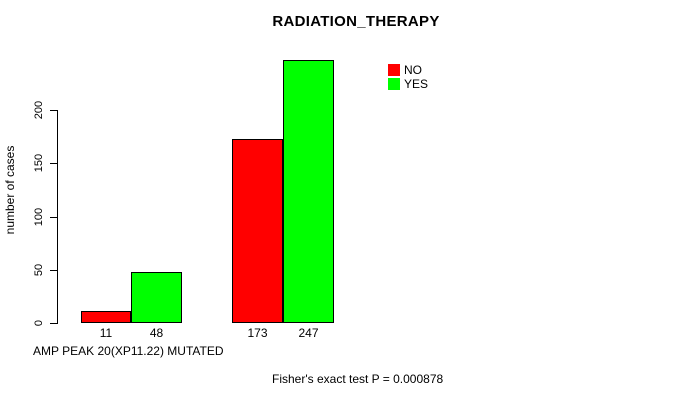 The image size is (690, 400). I want to click on y-tick-label: 200, so click(39, 110).